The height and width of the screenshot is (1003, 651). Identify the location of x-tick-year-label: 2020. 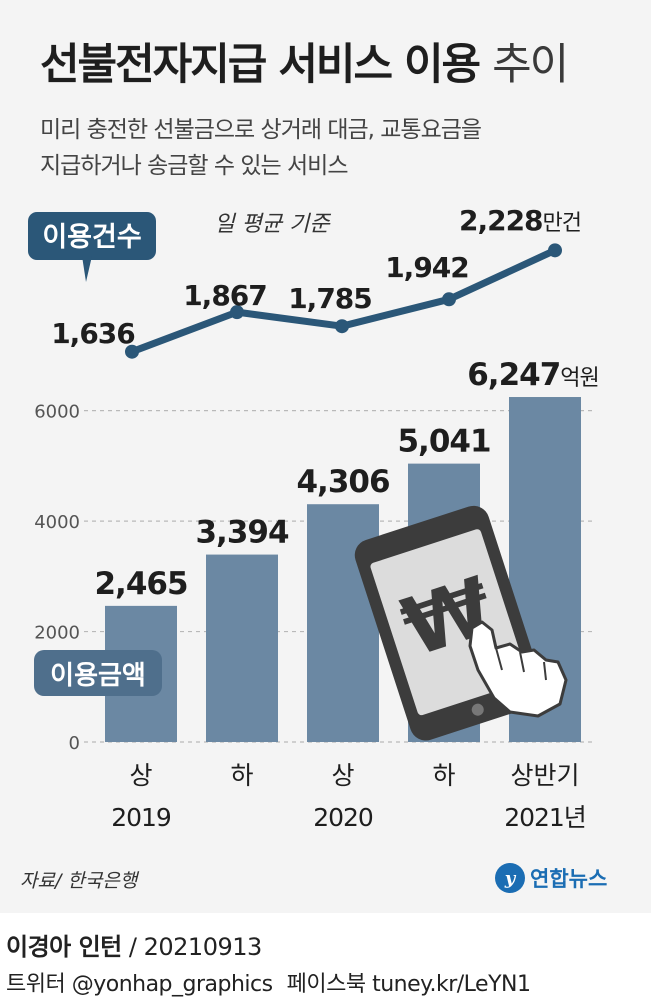
(343, 817).